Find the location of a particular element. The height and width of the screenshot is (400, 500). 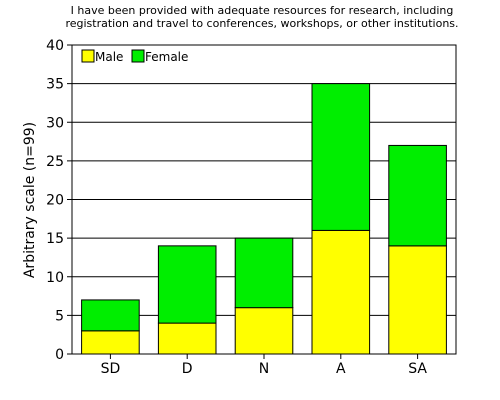

y-tick-label: 5 is located at coordinates (59, 316).